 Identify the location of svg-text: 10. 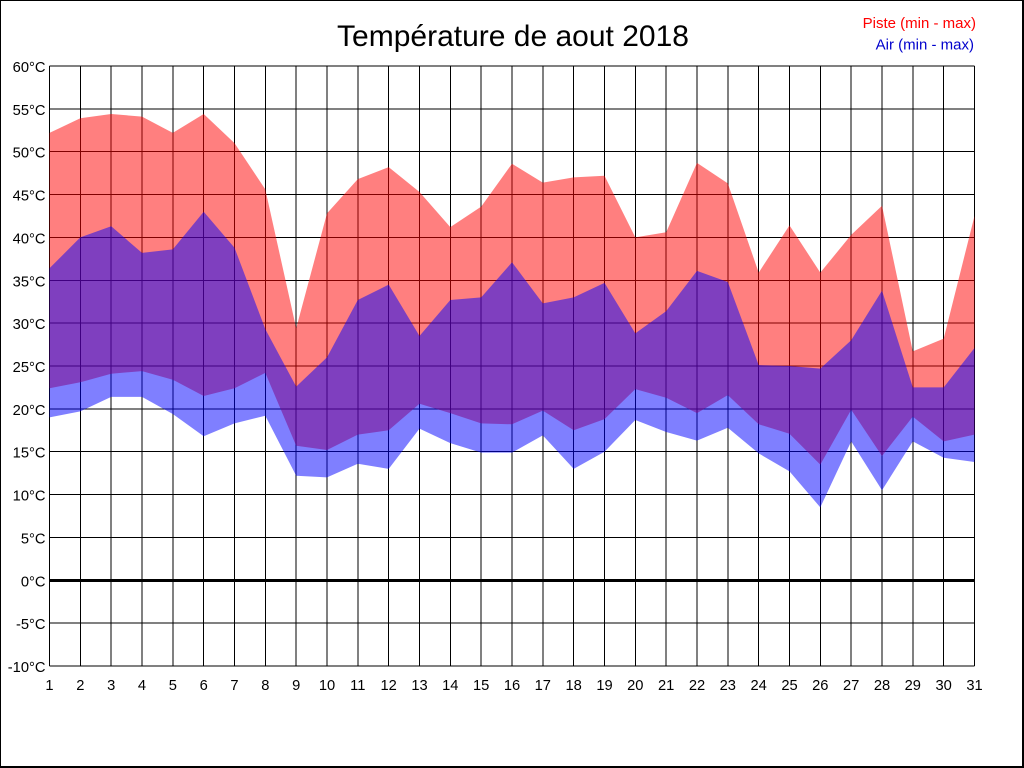
(327, 686).